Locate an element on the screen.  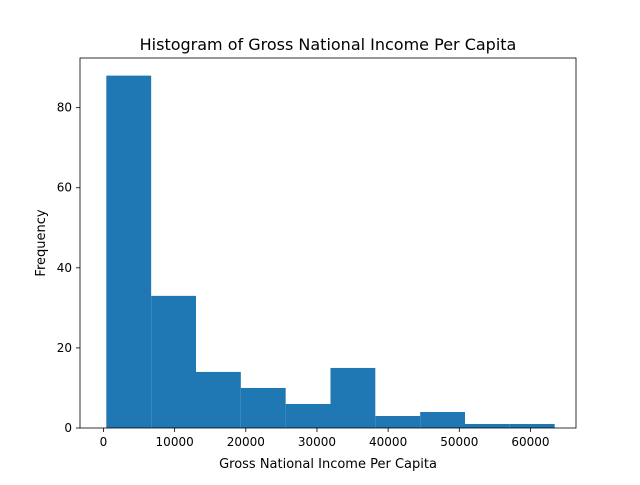
y-axis: 0 20 40 60 80 is located at coordinates (68, 268).